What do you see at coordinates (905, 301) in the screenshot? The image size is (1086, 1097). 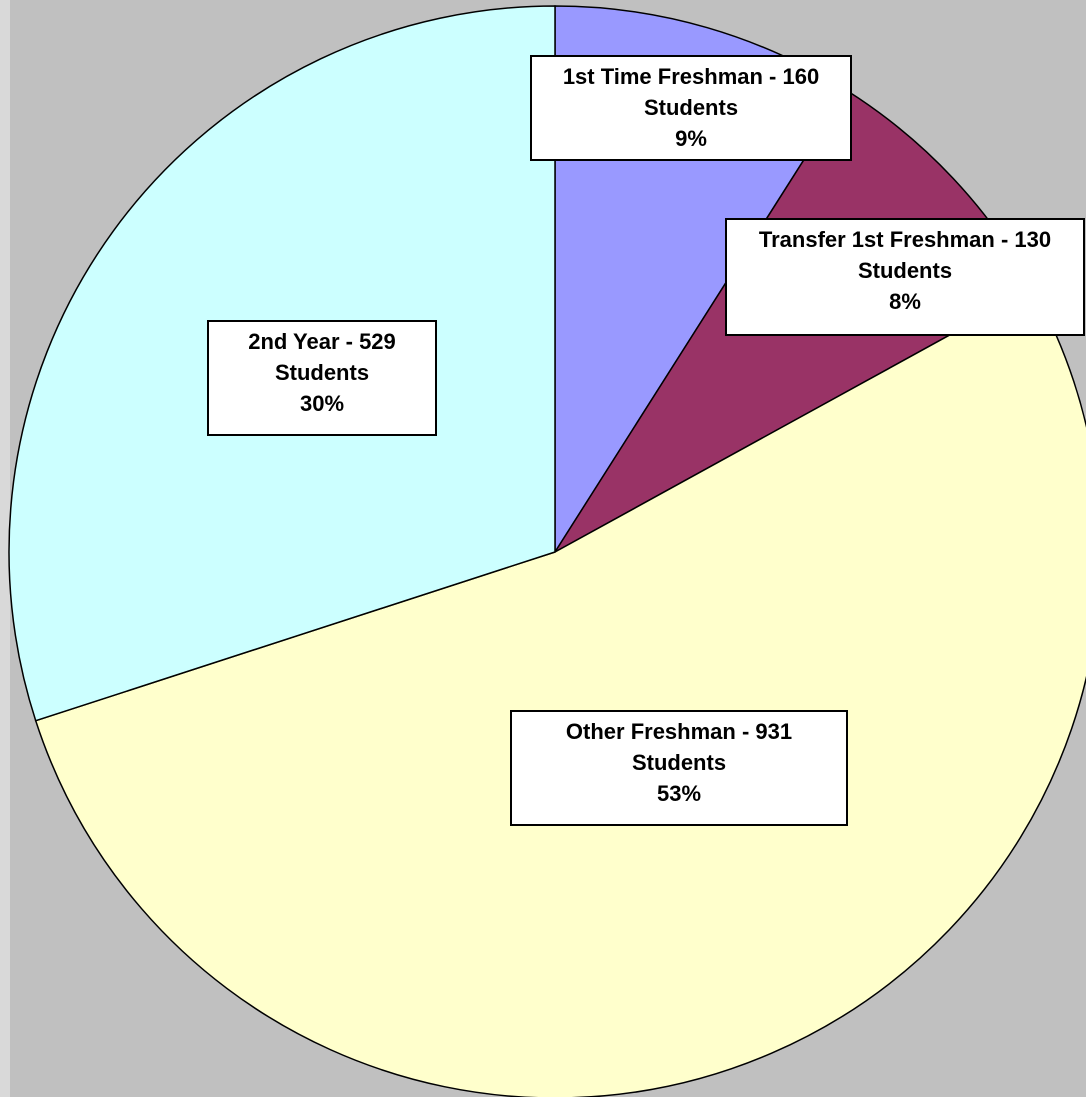 I see `percent-label: 8%` at bounding box center [905, 301].